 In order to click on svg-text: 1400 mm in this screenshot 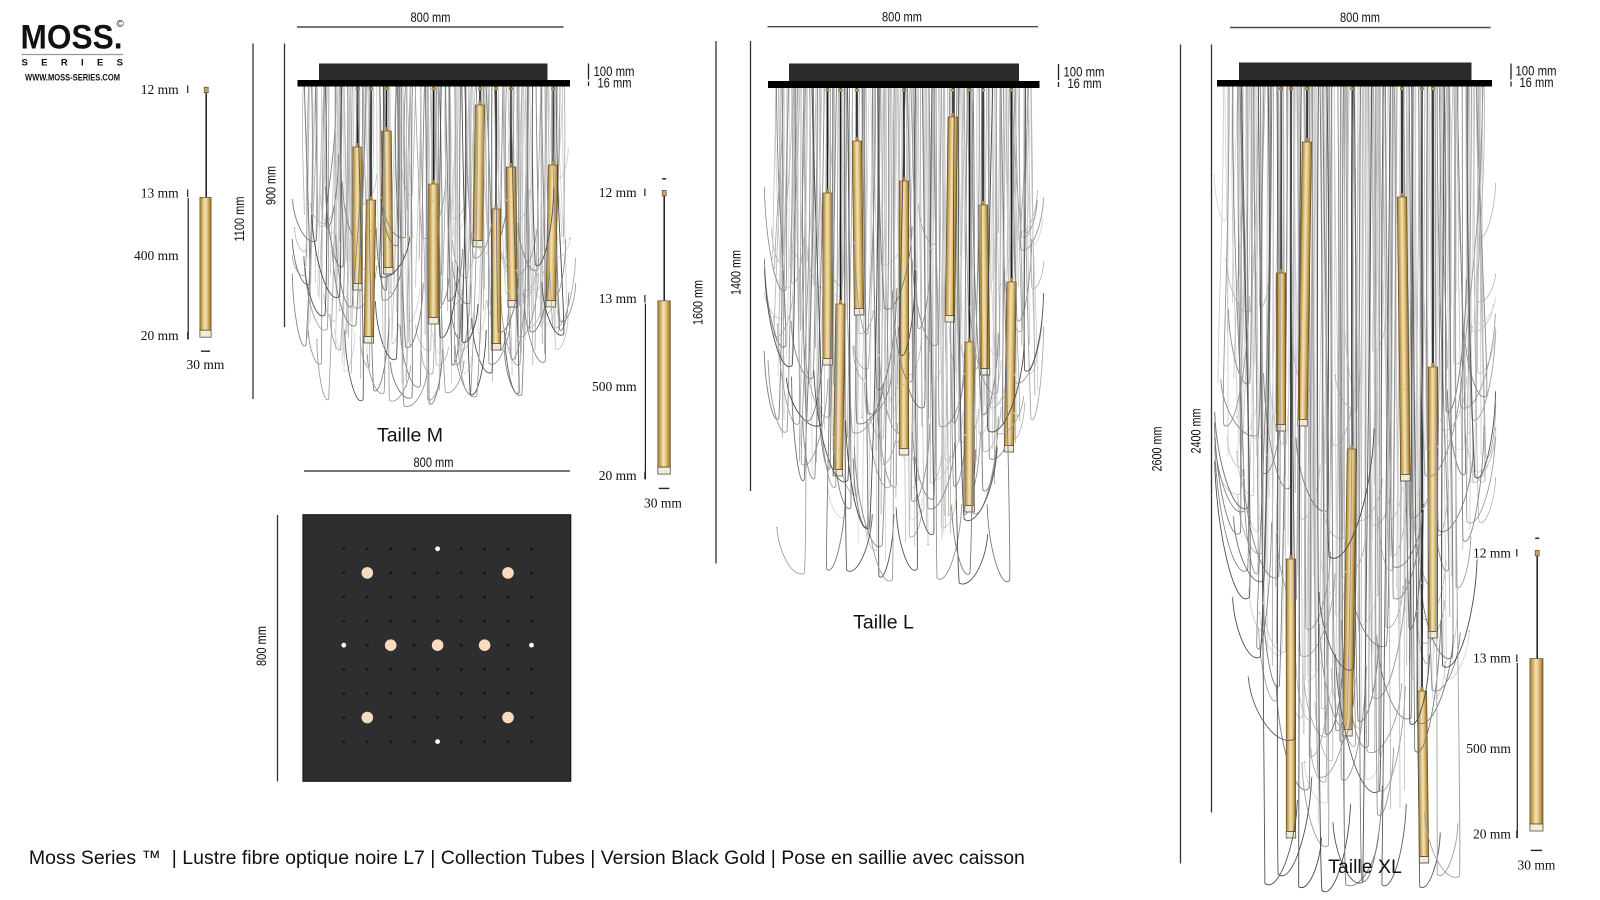, I will do `click(736, 272)`.